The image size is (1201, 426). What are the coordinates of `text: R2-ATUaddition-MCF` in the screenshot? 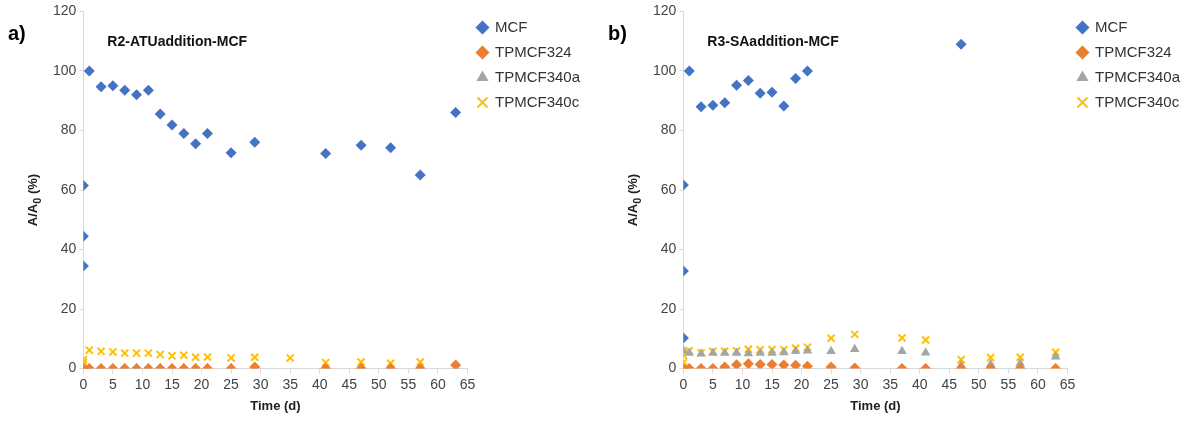 It's located at (177, 41).